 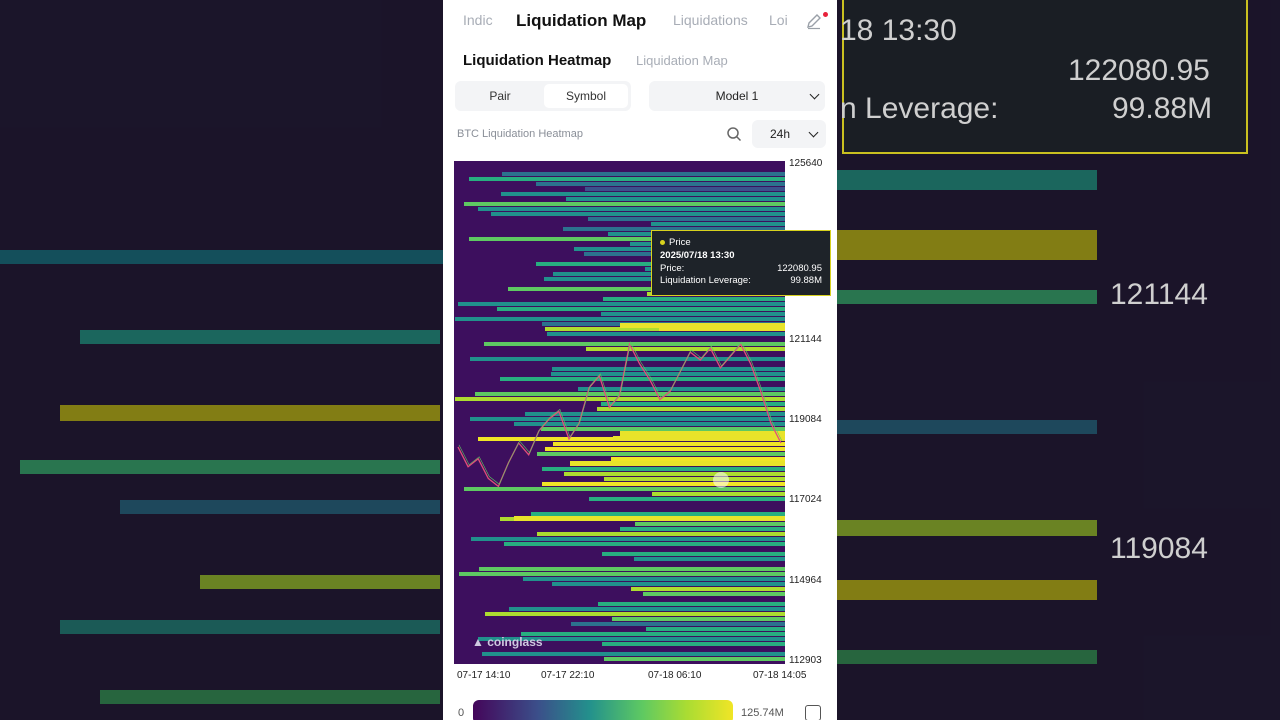 I want to click on touch-indicator, so click(x=721, y=480).